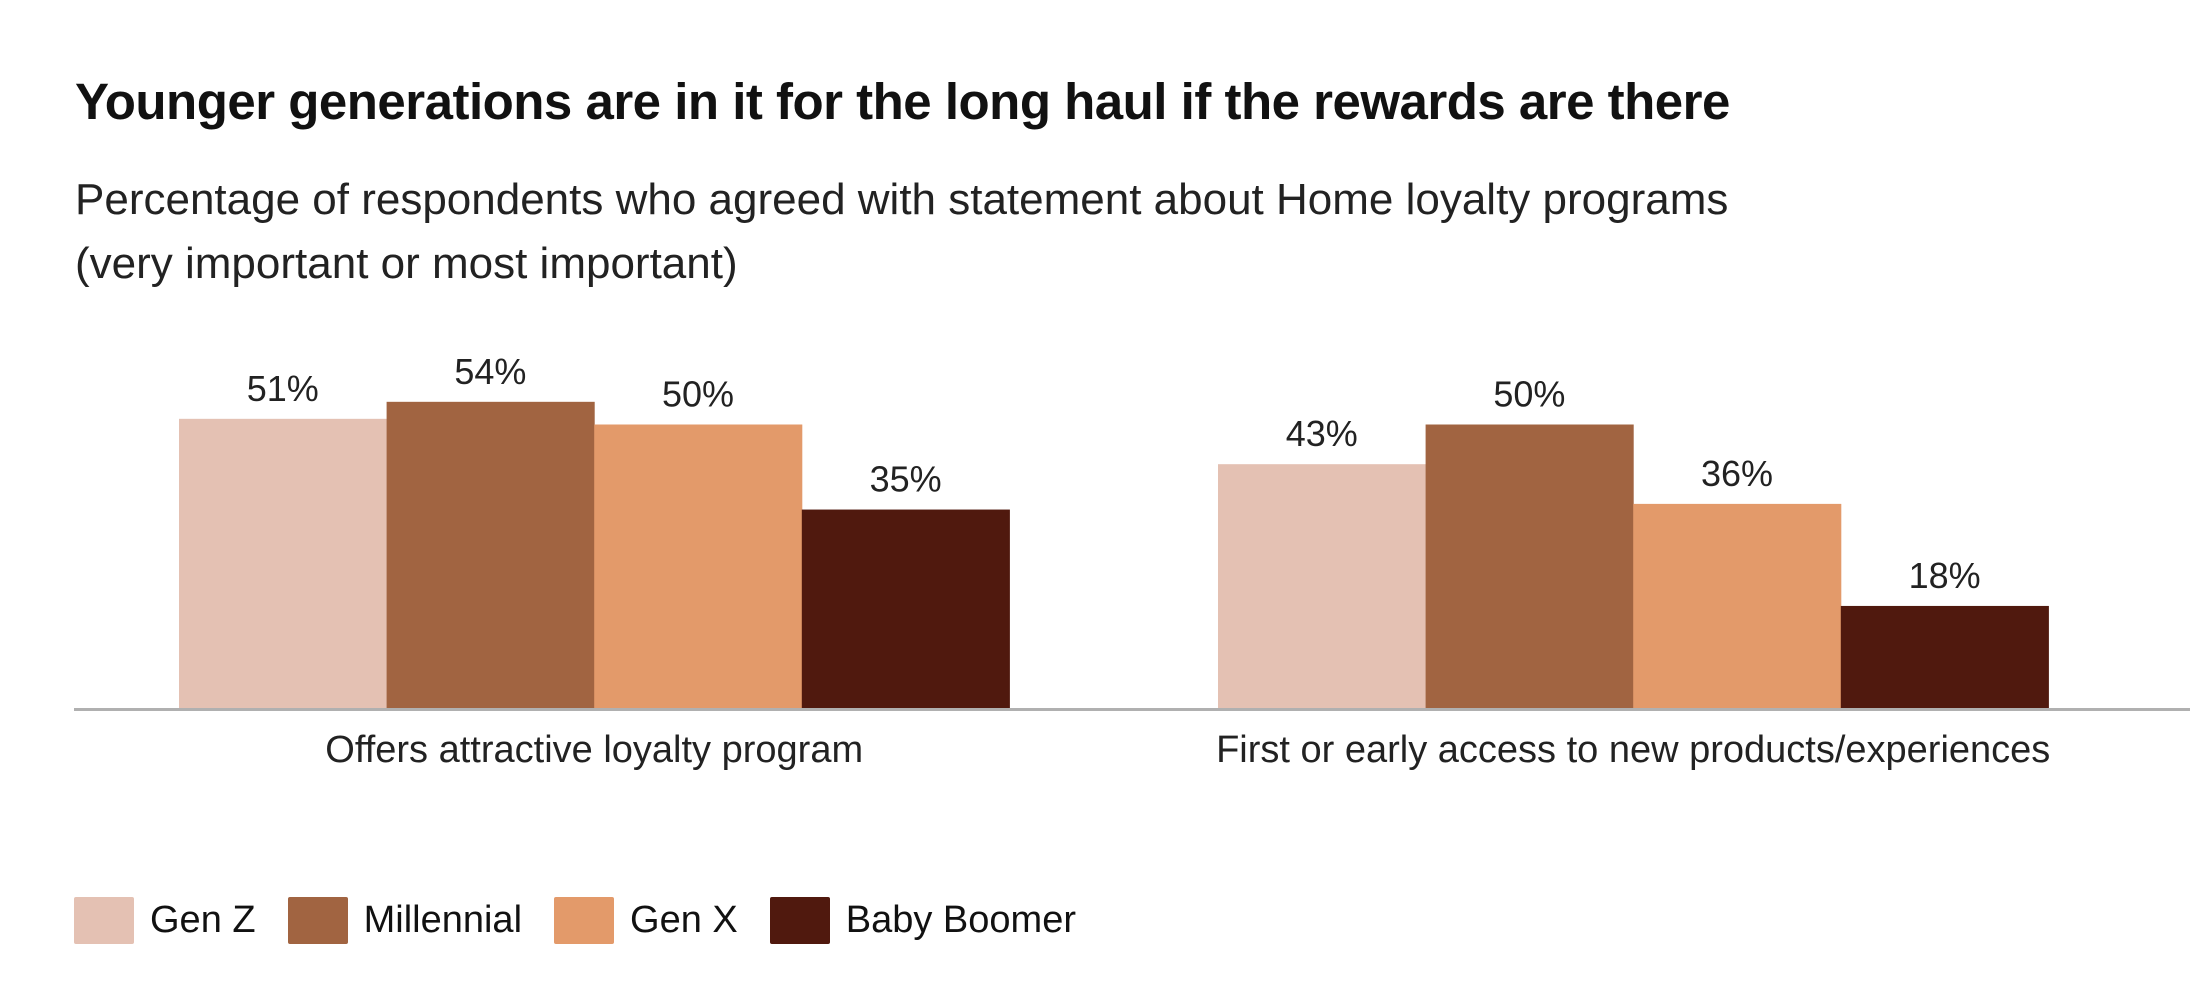 This screenshot has width=2190, height=999. I want to click on data-label: 51%, so click(283, 388).